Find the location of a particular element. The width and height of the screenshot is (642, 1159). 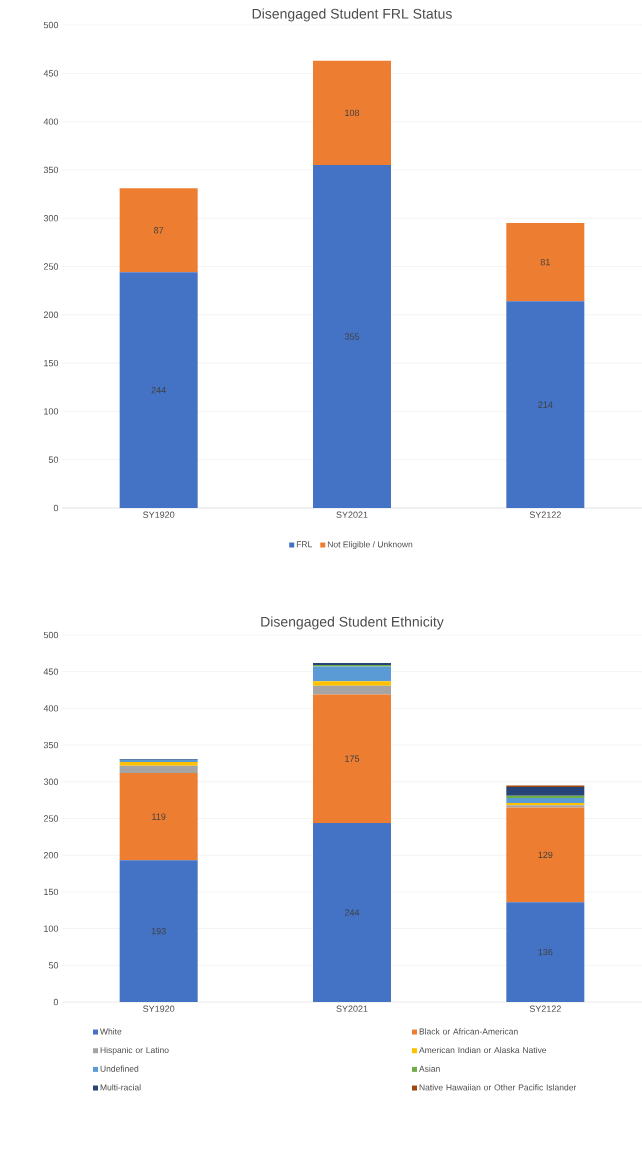

data-label: 87 is located at coordinates (159, 230).